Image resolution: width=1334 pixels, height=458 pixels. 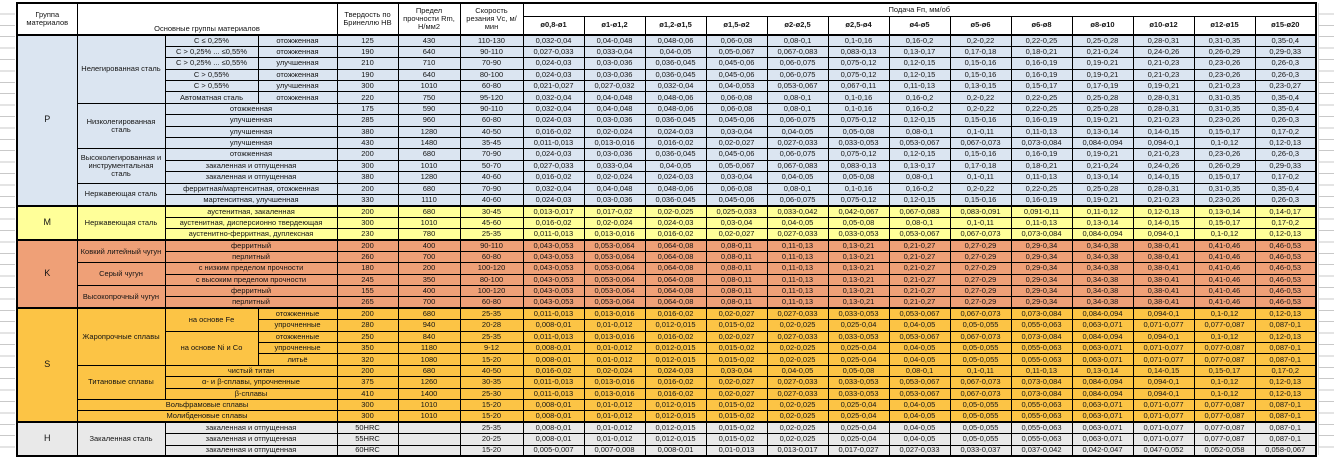 I want to click on material-cell: Жаропрочные сплавы, so click(x=121, y=336).